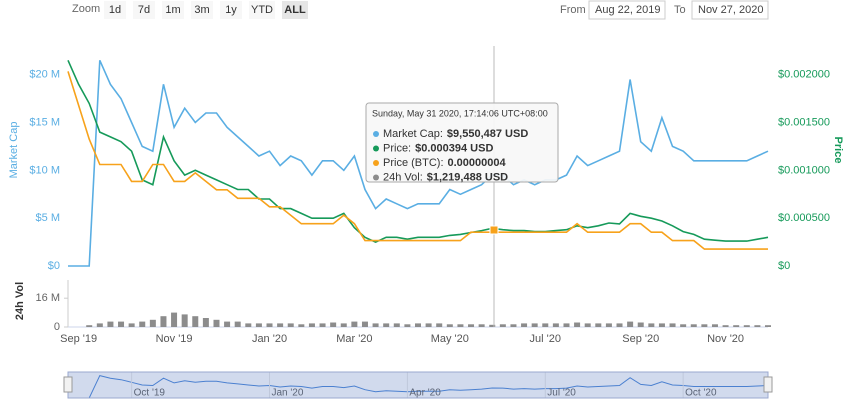 The height and width of the screenshot is (400, 850). Describe the element at coordinates (784, 266) in the screenshot. I see `y2-tick-label: $0` at that location.